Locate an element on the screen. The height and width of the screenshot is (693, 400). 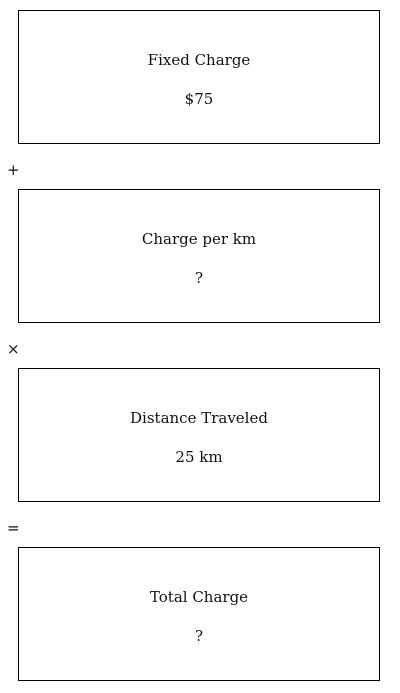
multiply-operator: × is located at coordinates (13, 349).